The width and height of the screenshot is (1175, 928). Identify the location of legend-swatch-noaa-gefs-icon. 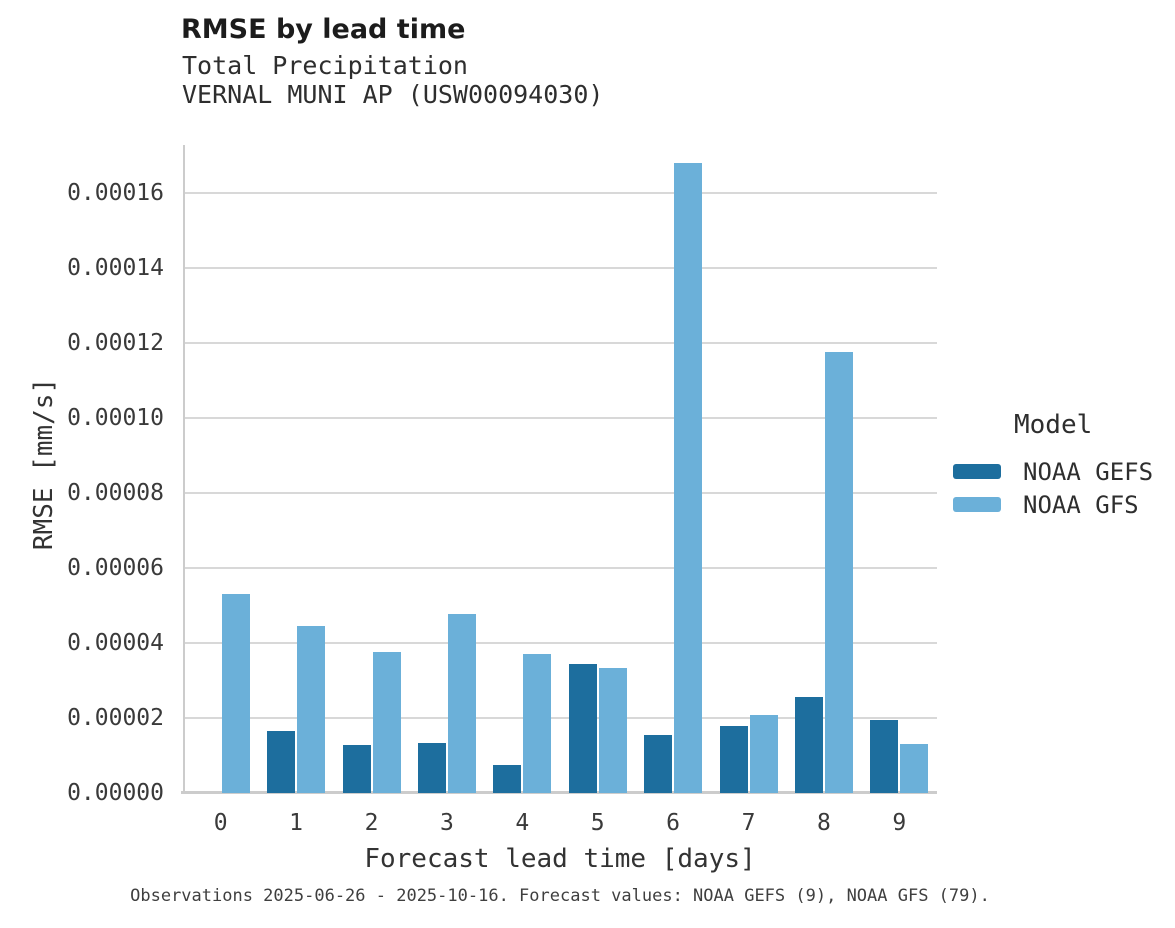
(977, 471).